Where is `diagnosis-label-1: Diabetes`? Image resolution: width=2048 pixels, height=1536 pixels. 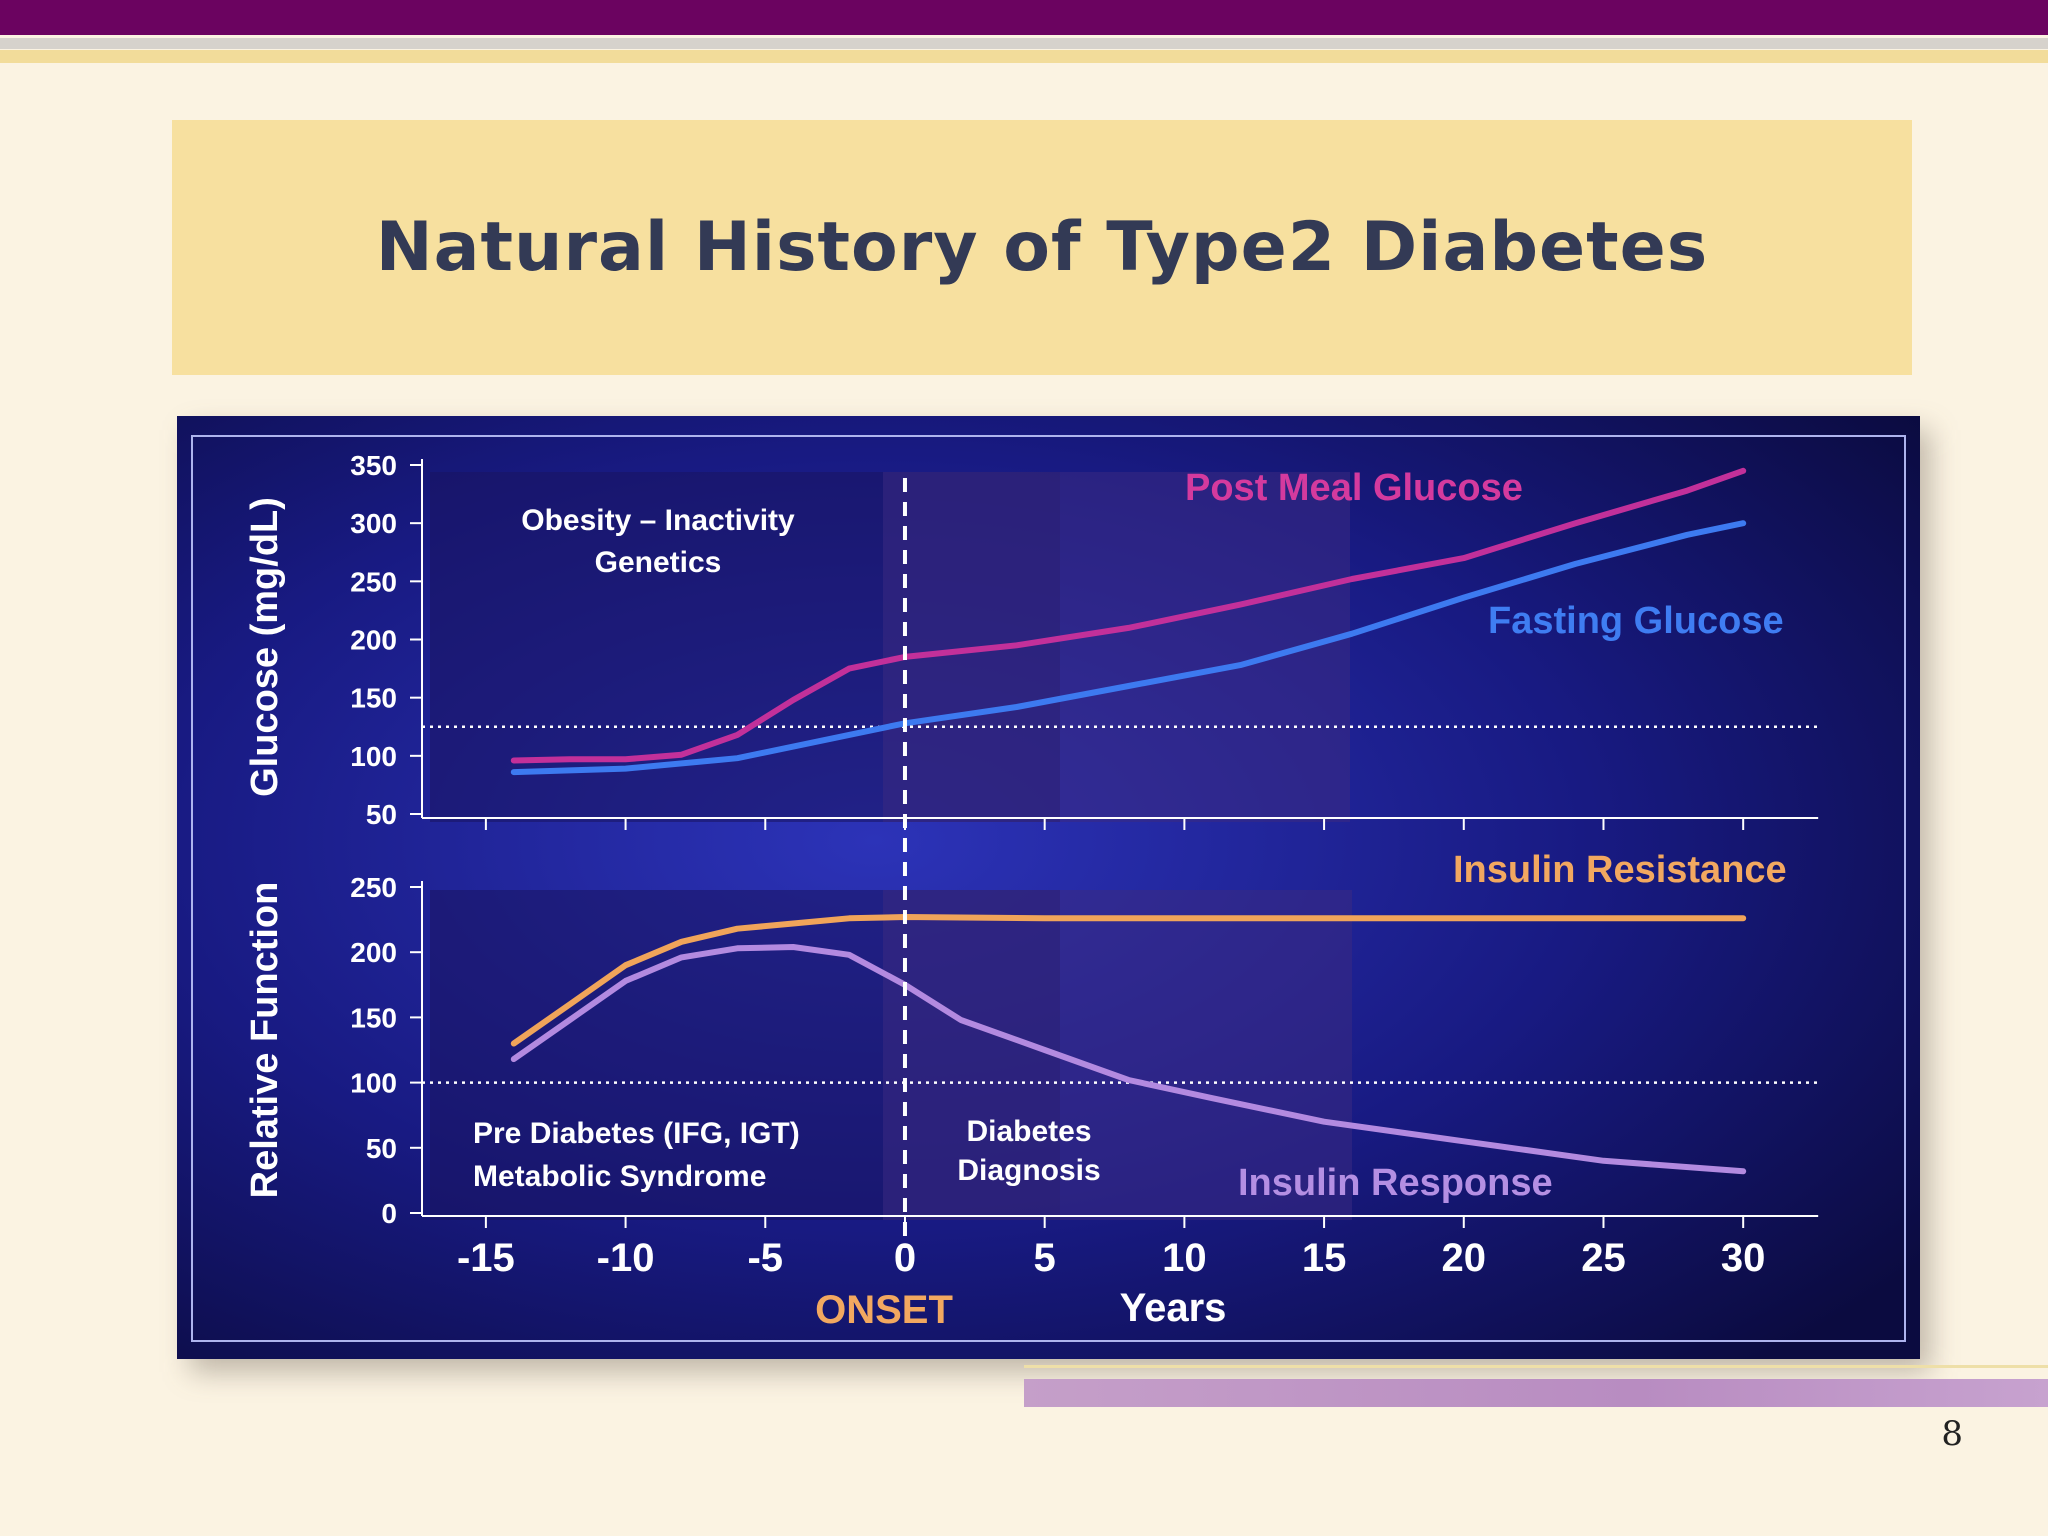
diagnosis-label-1: Diabetes is located at coordinates (1028, 1131).